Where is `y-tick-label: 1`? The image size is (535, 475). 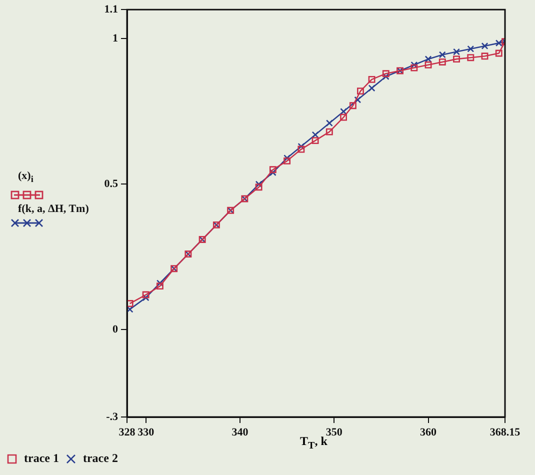
y-tick-label: 1 is located at coordinates (115, 38).